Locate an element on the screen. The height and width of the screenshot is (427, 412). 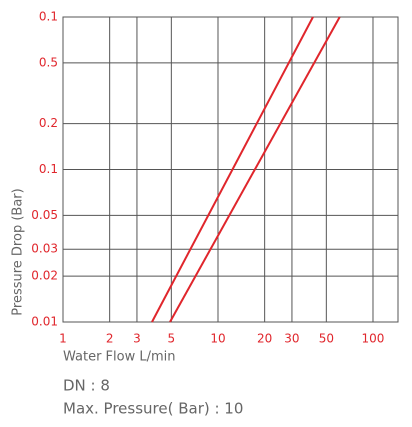
x-axis-title: Water Flow L/min is located at coordinates (119, 357).